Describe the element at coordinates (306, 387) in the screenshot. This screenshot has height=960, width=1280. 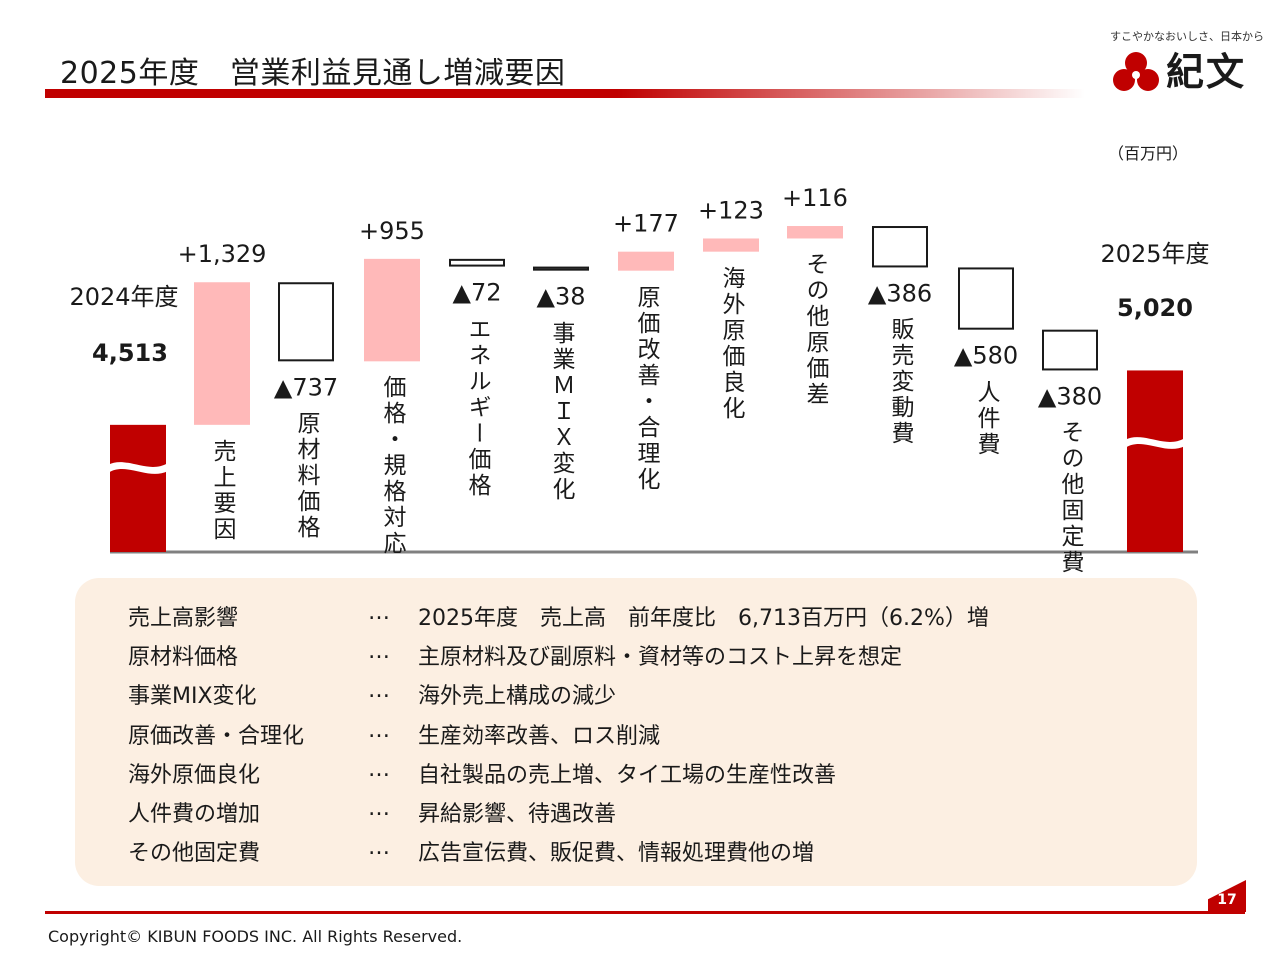
I see `bar-value-label: ▲737` at that location.